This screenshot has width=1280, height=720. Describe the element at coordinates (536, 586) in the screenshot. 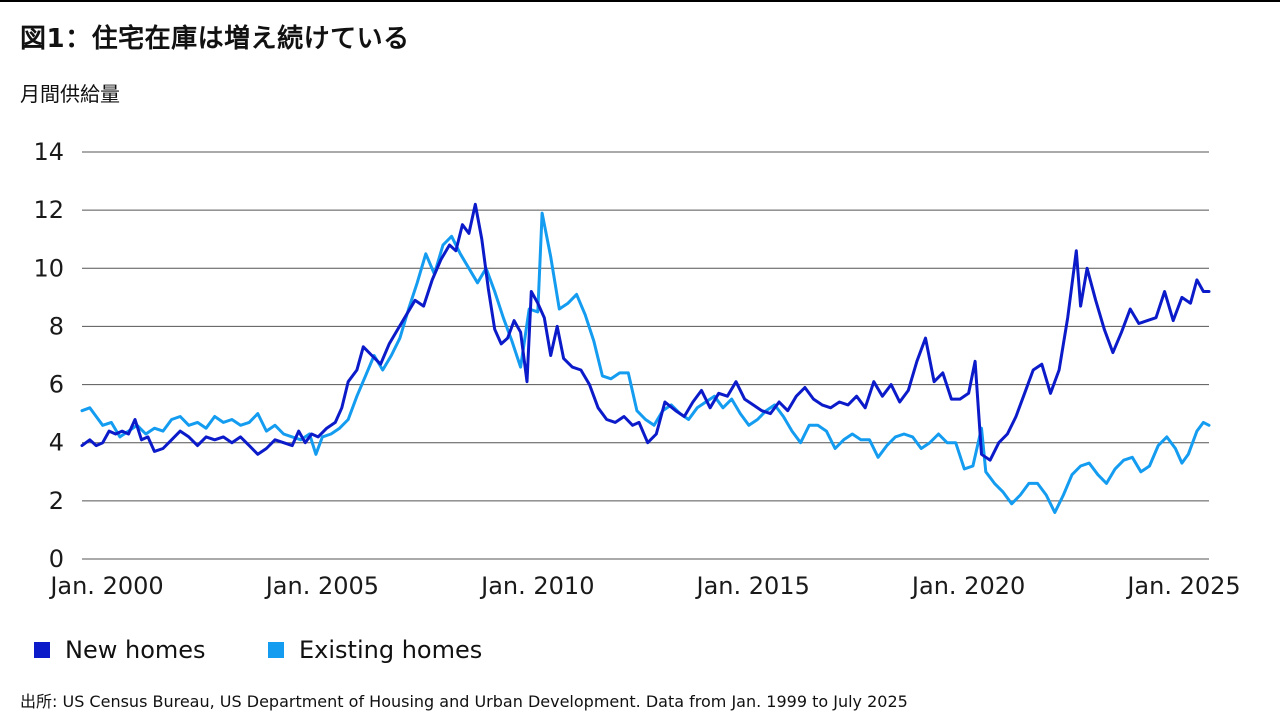

I see `x-tick-2010: Jan. 2010` at that location.